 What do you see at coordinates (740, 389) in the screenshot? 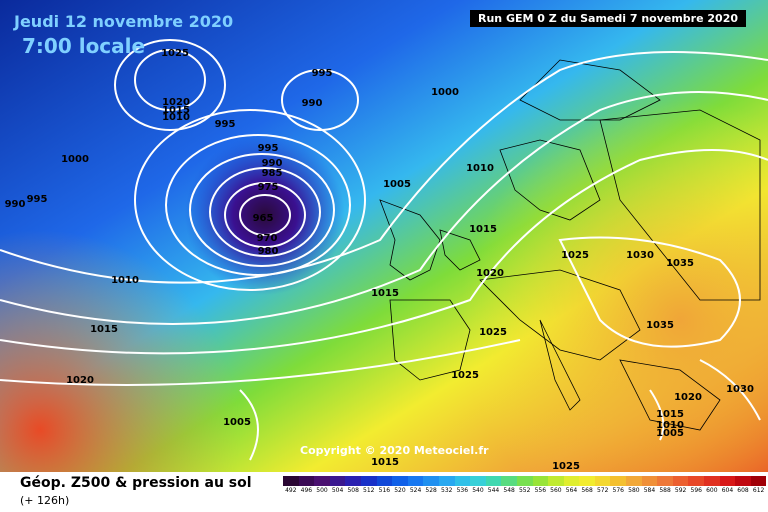
I see `isobar-label: 1030` at bounding box center [740, 389].